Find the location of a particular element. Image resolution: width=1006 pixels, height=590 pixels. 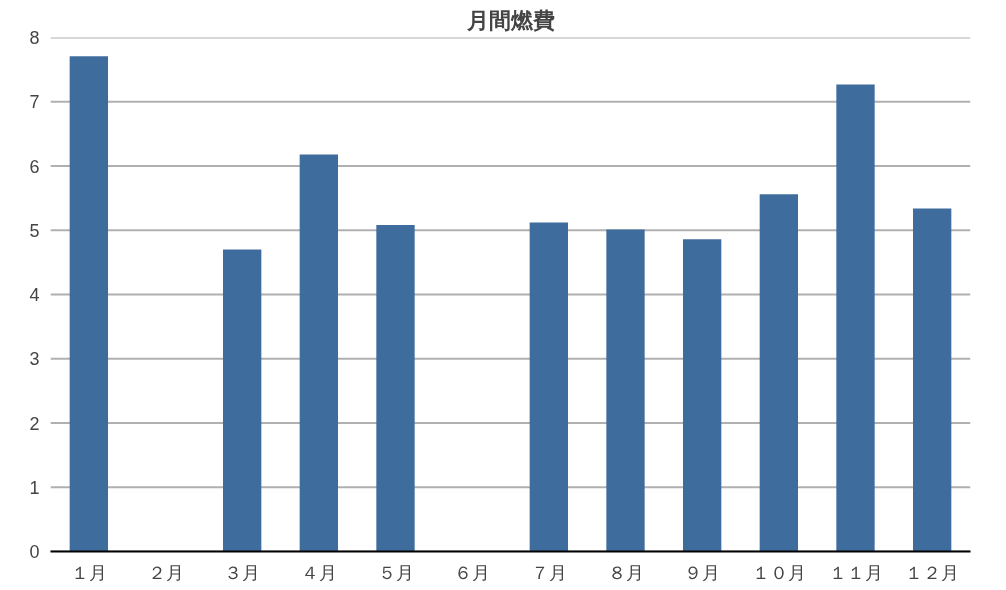

chart-title: 月間燃費 is located at coordinates (510, 20).